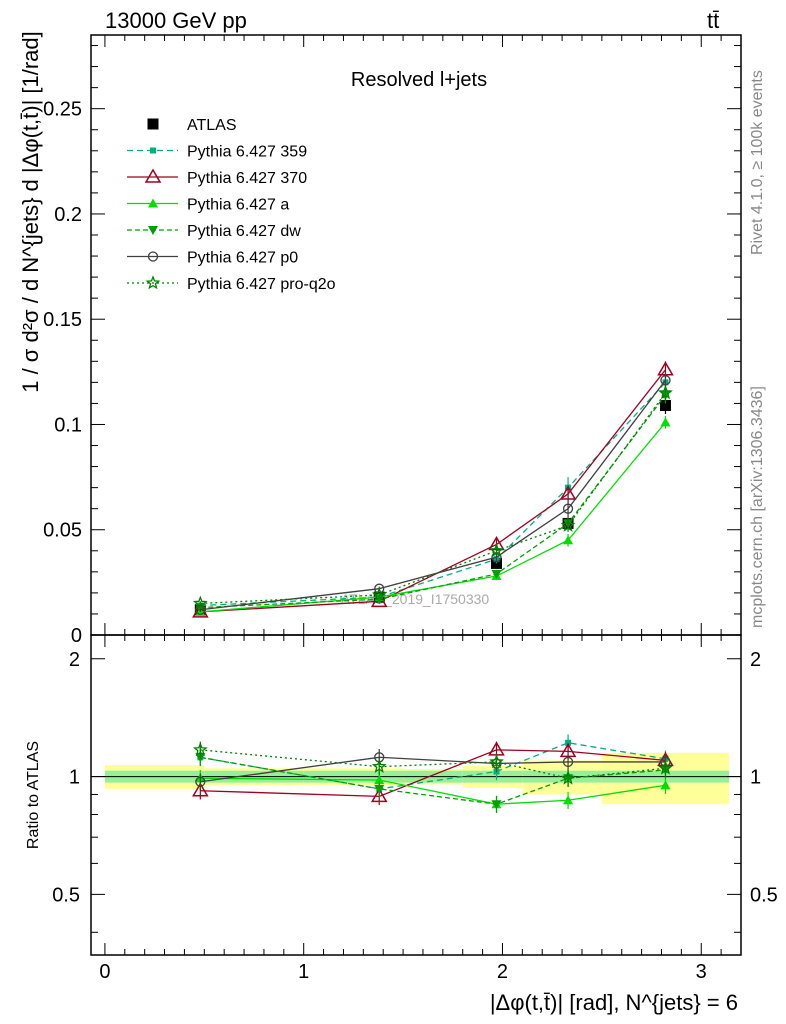 This screenshot has width=786, height=1024. Describe the element at coordinates (33, 795) in the screenshot. I see `ratio-y-axis-label: Ratio to ATLAS` at that location.